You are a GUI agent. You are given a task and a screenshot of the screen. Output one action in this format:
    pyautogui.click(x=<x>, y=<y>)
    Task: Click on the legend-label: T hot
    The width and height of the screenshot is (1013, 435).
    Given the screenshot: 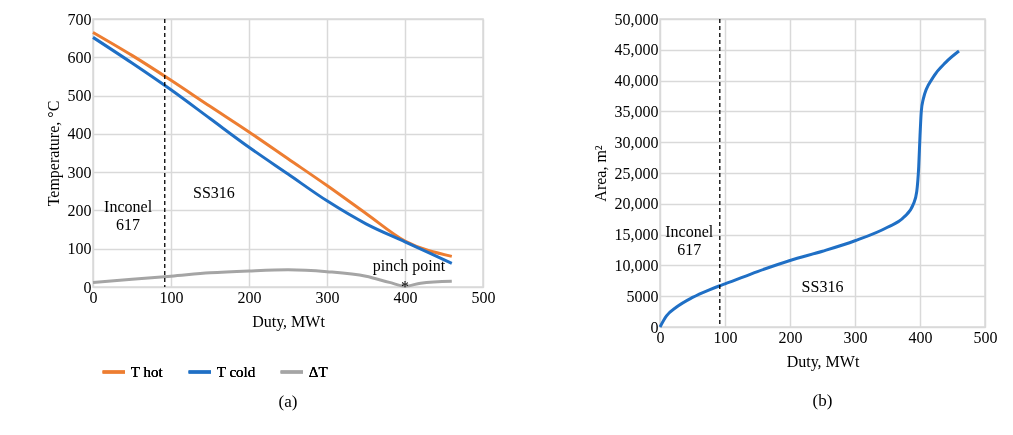 What is the action you would take?
    pyautogui.click(x=147, y=372)
    